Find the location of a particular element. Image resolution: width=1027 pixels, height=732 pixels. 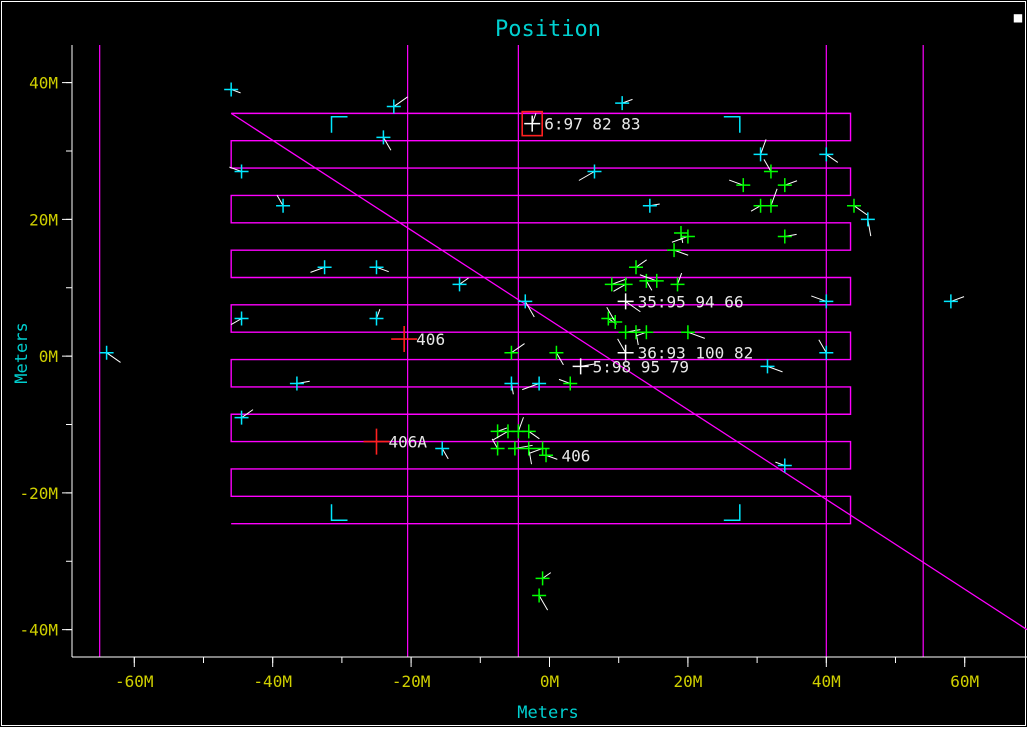

selected-target-box is located at coordinates (532, 123).